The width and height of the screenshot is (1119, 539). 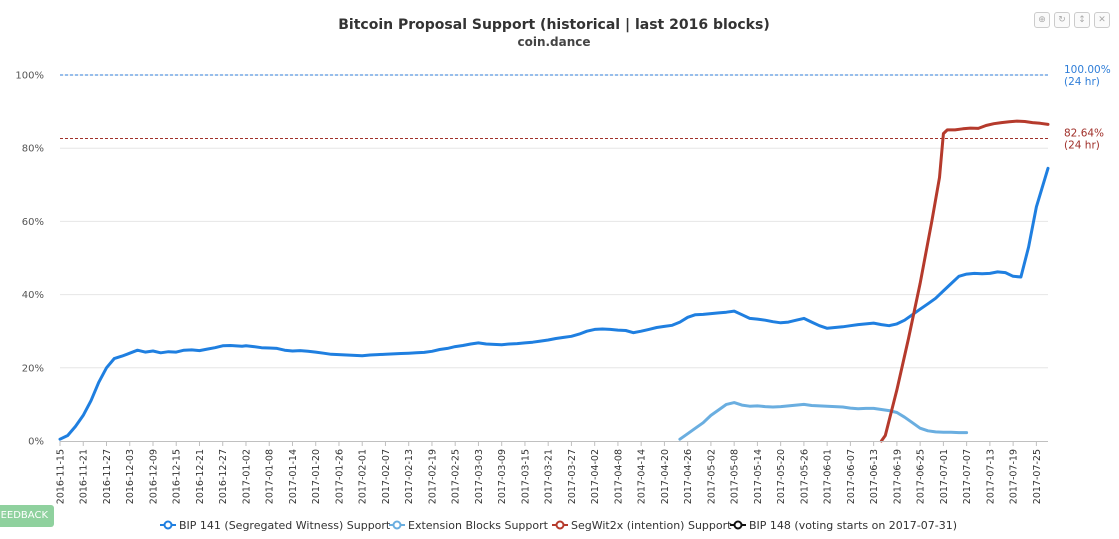 I want to click on x-tick-label: 2017-02-19, so click(x=432, y=476).